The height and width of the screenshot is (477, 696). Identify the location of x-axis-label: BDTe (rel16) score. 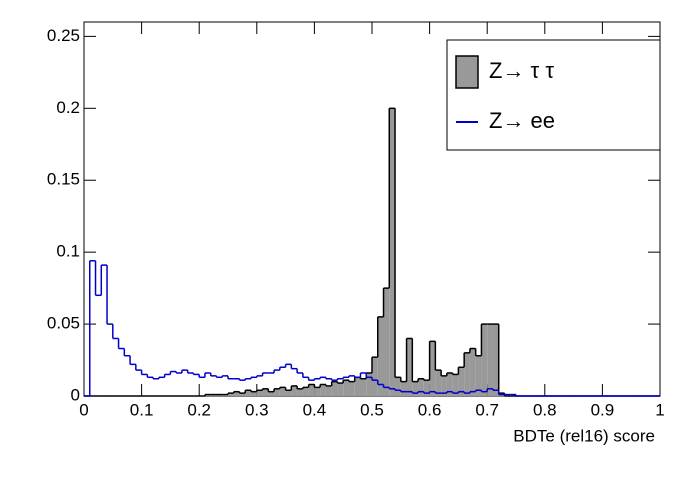
(584, 435).